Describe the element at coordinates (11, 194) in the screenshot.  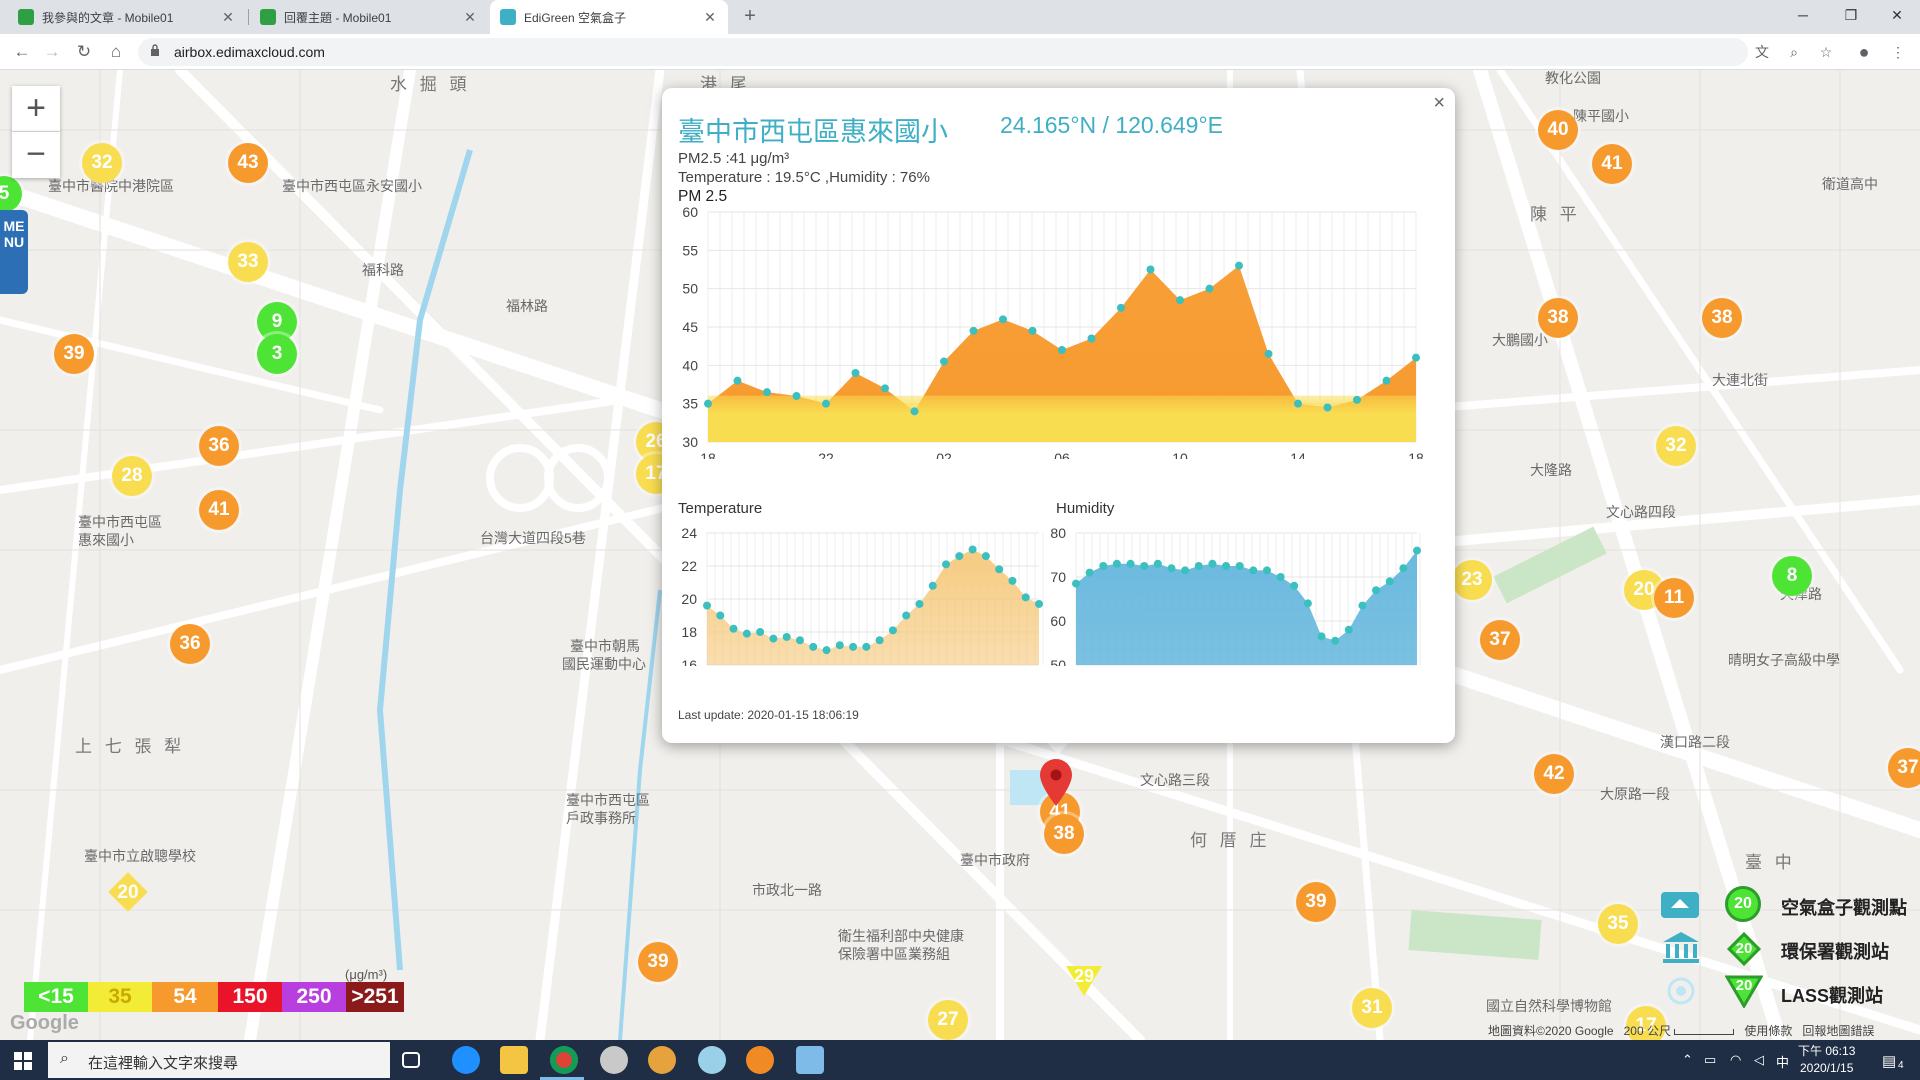
I see `airbox-marker: 5` at that location.